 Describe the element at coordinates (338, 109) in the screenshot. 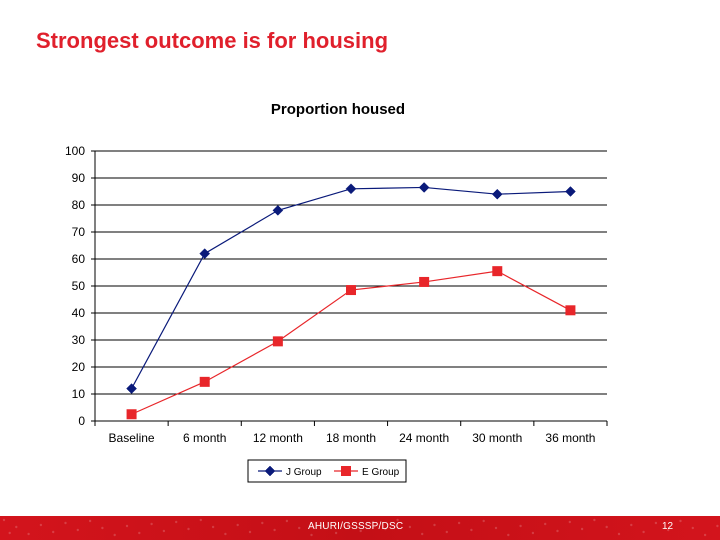

I see `chart-title: Proportion housed` at that location.